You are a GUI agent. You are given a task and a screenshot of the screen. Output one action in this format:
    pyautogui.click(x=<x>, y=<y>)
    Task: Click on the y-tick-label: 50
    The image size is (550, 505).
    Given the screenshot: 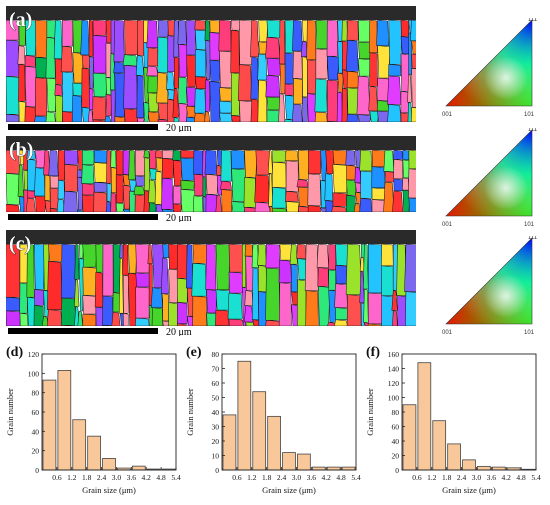 What is the action you would take?
    pyautogui.click(x=216, y=398)
    